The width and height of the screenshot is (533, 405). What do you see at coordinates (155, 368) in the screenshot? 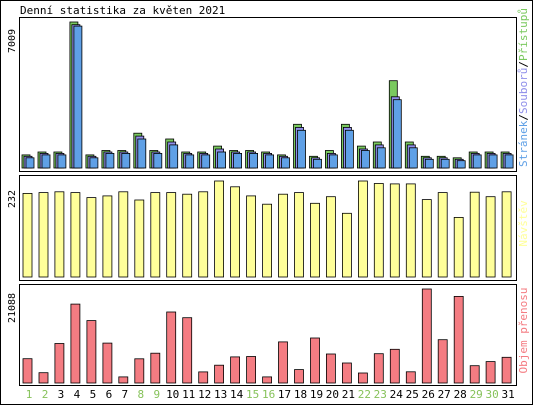
I see `bar-kbytes-objem-přenosu-day-9` at bounding box center [155, 368].